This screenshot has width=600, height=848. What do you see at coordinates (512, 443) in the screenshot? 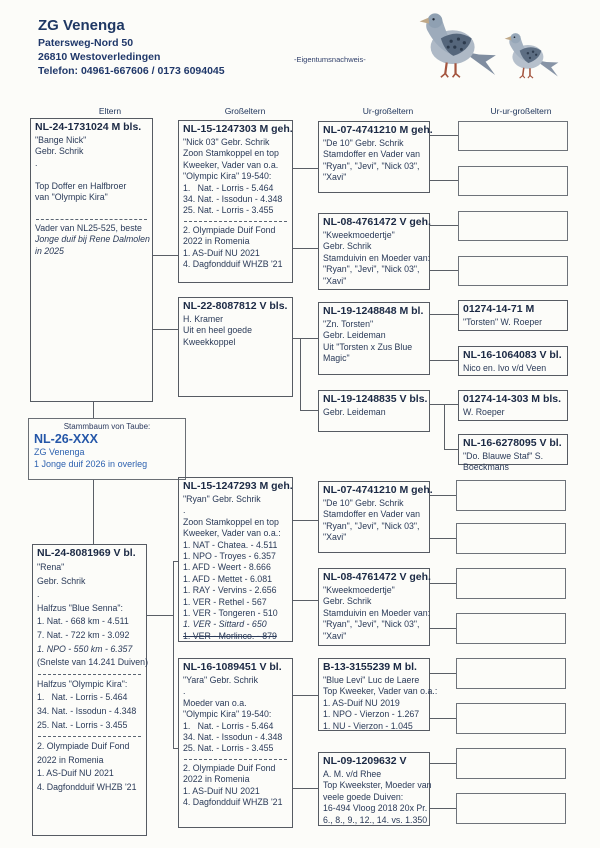
I see `ring-number: NL-16-6278095 V bl.` at bounding box center [512, 443].